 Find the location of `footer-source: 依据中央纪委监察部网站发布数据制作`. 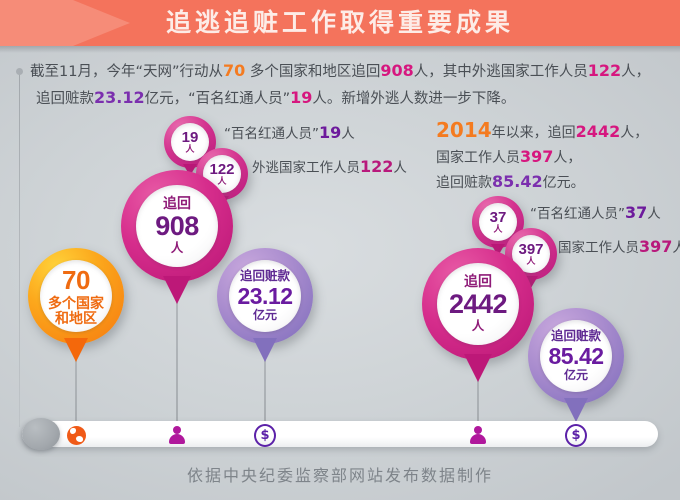

footer-source: 依据中央纪委监察部网站发布数据制作 is located at coordinates (339, 475).